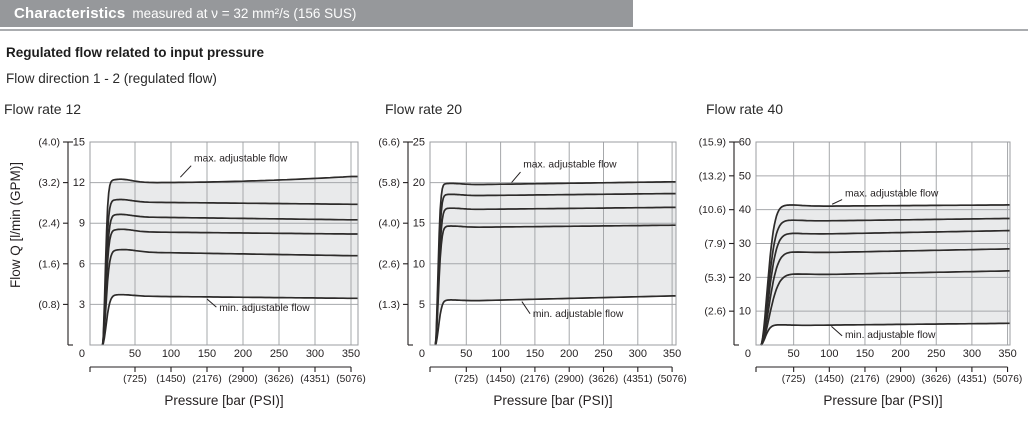 This screenshot has height=429, width=1028. I want to click on chart-title-flow-rate-40: Flow rate 40, so click(745, 109).